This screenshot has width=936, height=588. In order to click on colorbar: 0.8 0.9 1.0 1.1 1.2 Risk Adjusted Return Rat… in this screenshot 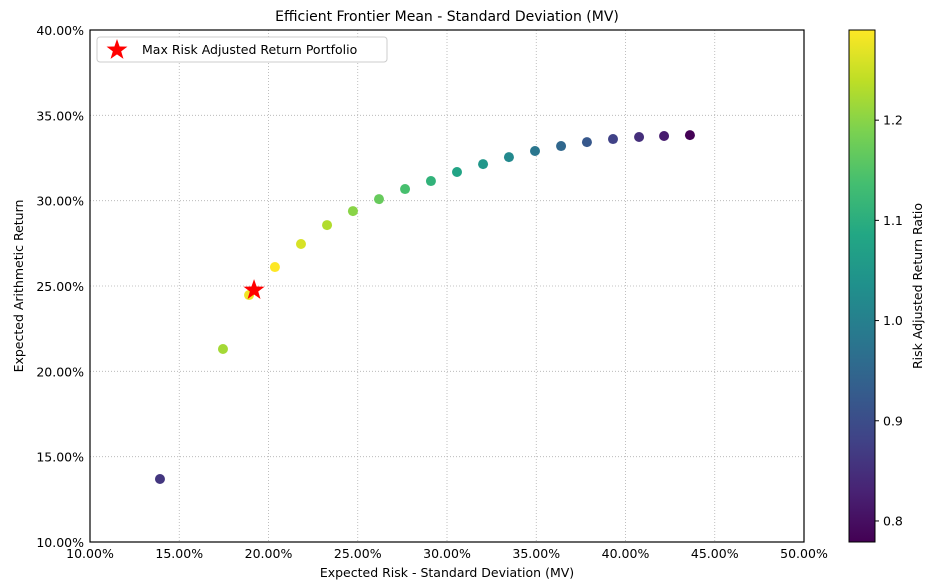, I will do `click(886, 286)`.